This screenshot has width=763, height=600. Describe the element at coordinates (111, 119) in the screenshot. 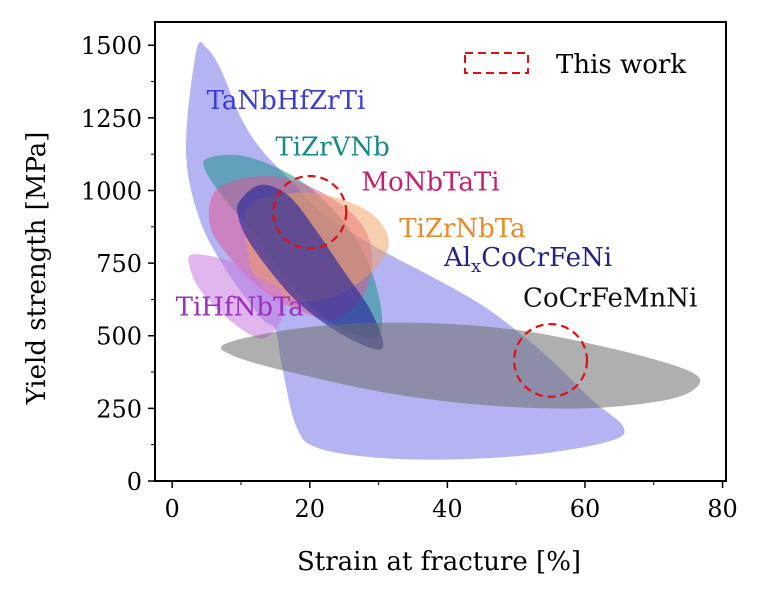

I see `y-tick-label: 1250` at that location.